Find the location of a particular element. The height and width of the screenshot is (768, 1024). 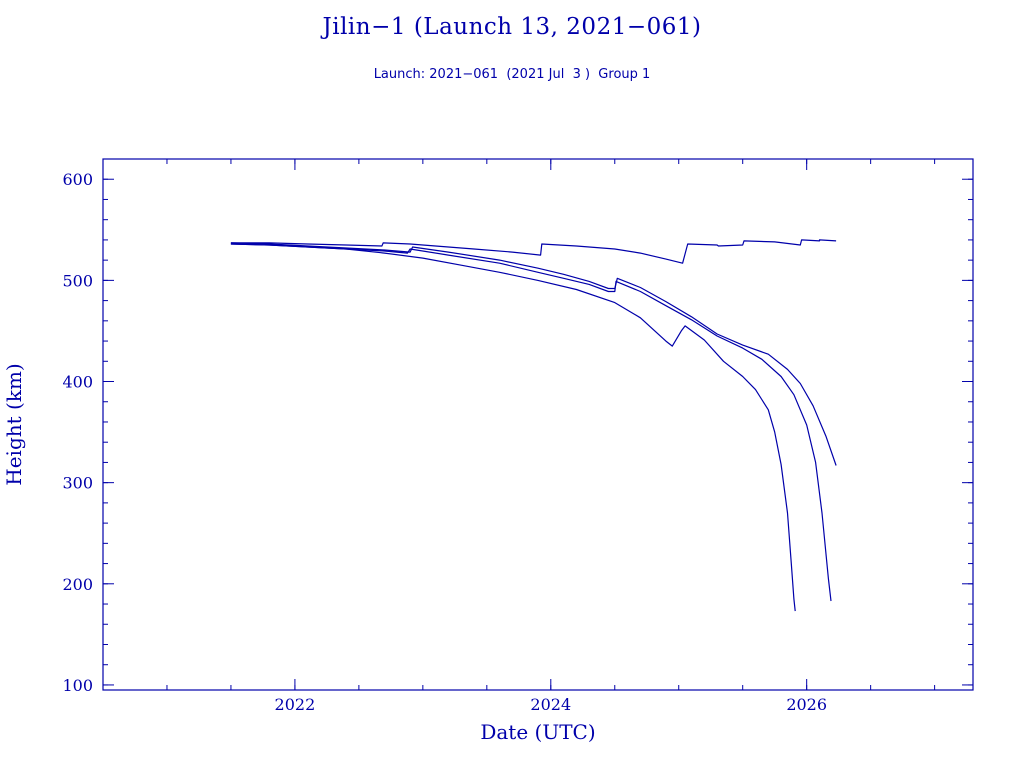

y-tick-label: 500 is located at coordinates (77, 280).